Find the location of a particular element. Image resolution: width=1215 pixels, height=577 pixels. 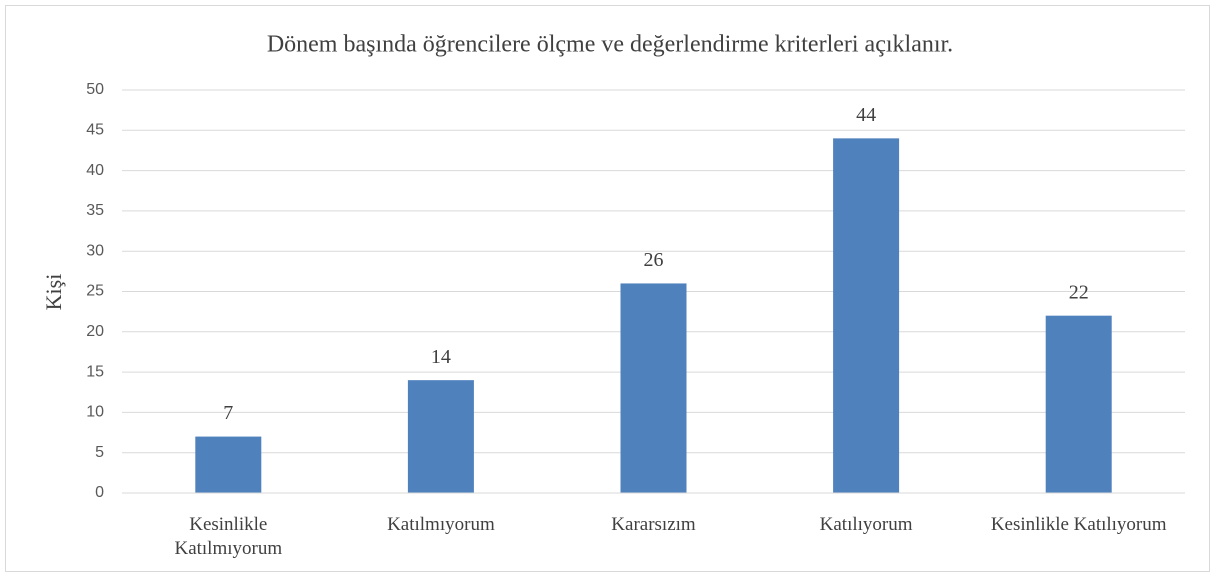

y-tick-label: 20 is located at coordinates (95, 331).